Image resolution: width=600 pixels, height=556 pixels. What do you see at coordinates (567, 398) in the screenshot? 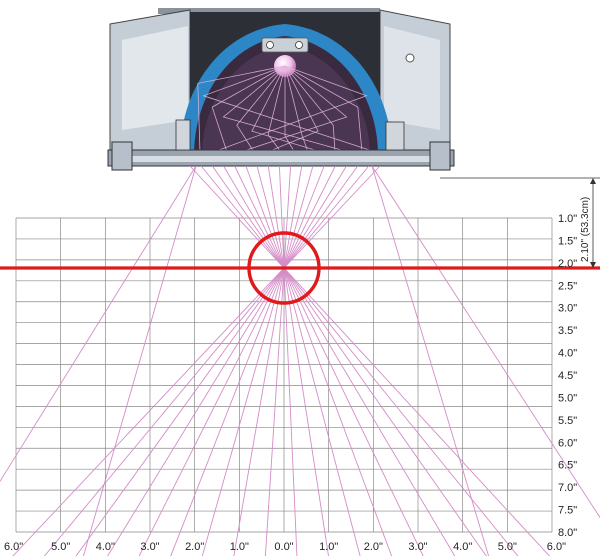
I see `y-tick-label: 5.0"` at bounding box center [567, 398].